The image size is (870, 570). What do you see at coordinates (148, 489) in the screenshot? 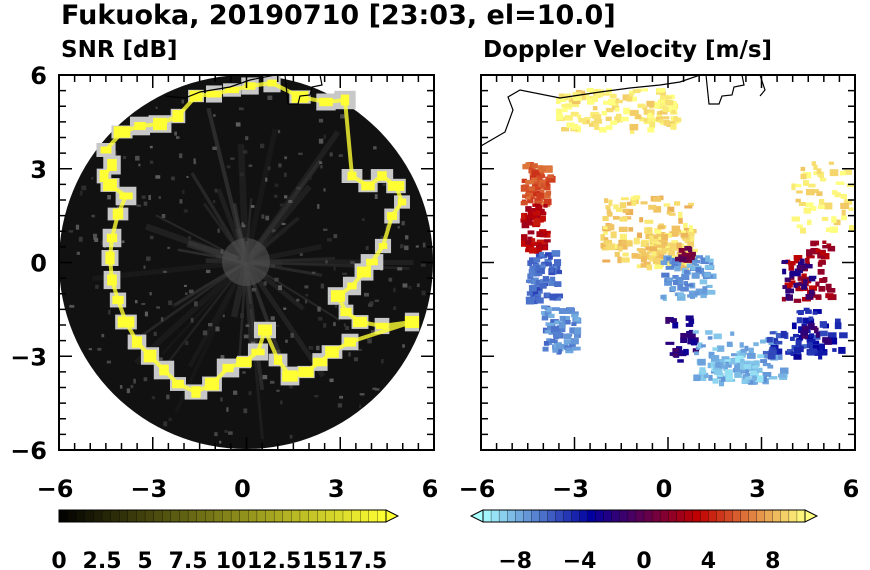
I see `snr-x-tick-label: −3` at bounding box center [148, 489].